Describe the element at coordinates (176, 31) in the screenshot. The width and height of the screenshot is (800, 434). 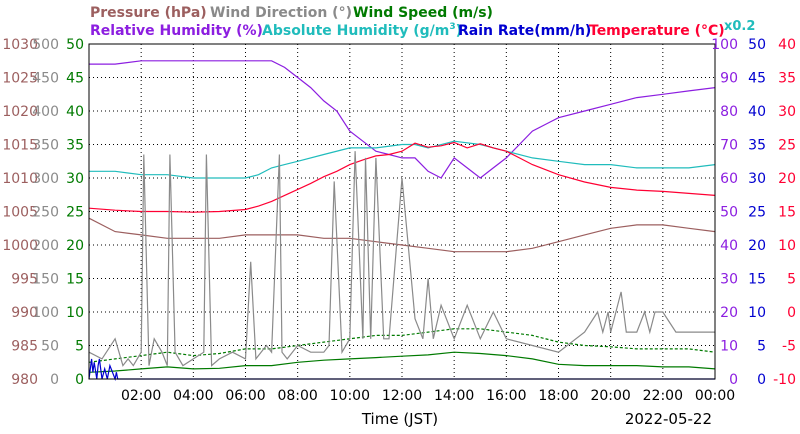
I see `title-relative-humidity: Relative Humidity (%)` at that location.